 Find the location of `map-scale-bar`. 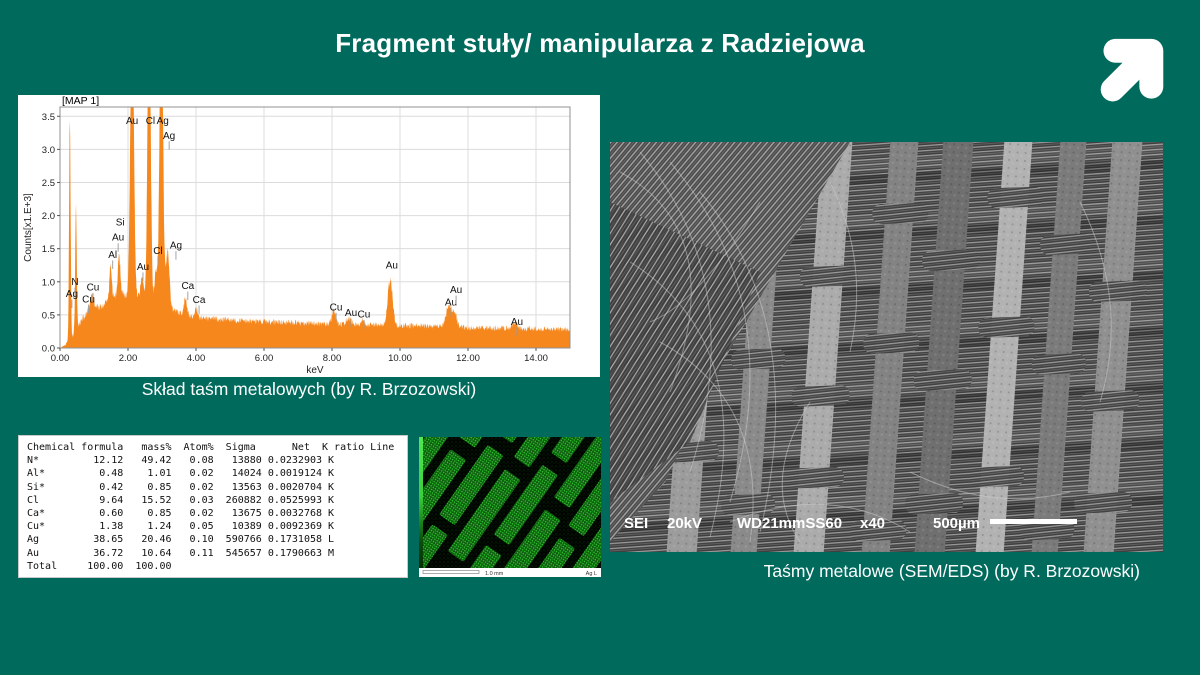

map-scale-bar is located at coordinates (451, 572).